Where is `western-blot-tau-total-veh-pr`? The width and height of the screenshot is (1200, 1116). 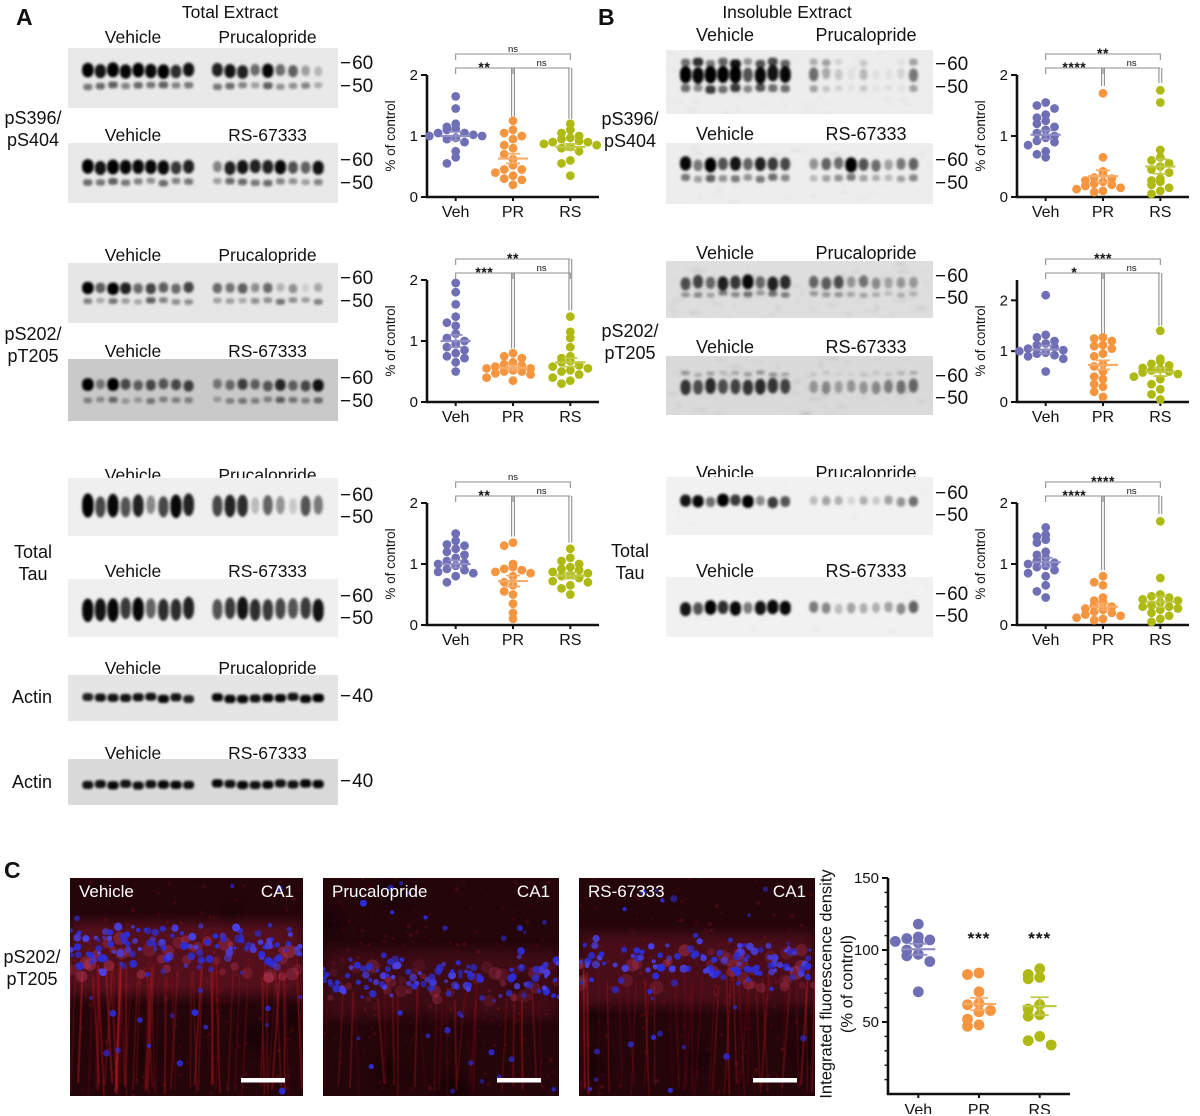
western-blot-tau-total-veh-pr is located at coordinates (203, 507).